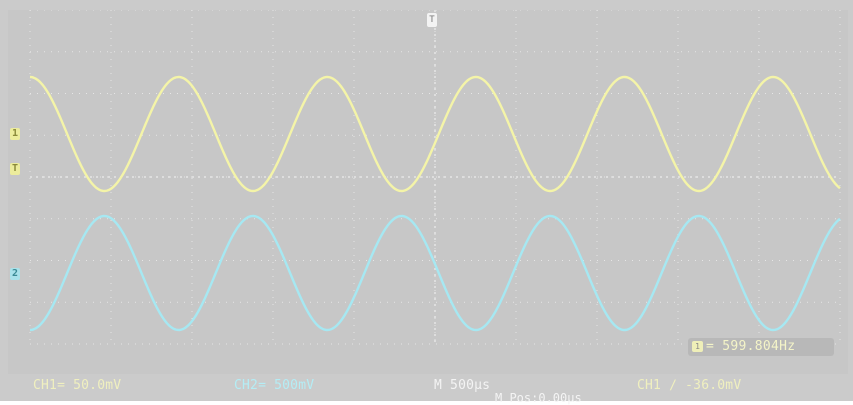  I want to click on trigger-level-marker: T, so click(15, 169).